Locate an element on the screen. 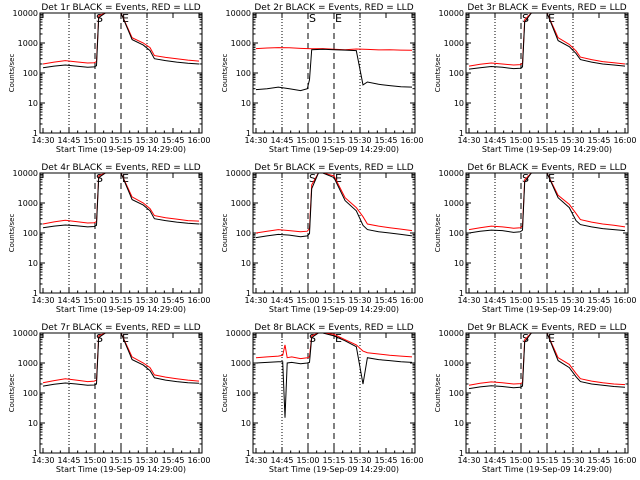 The height and width of the screenshot is (480, 640). panel-title: Det 9r BLACK = Events, RED = LLD is located at coordinates (546, 328).